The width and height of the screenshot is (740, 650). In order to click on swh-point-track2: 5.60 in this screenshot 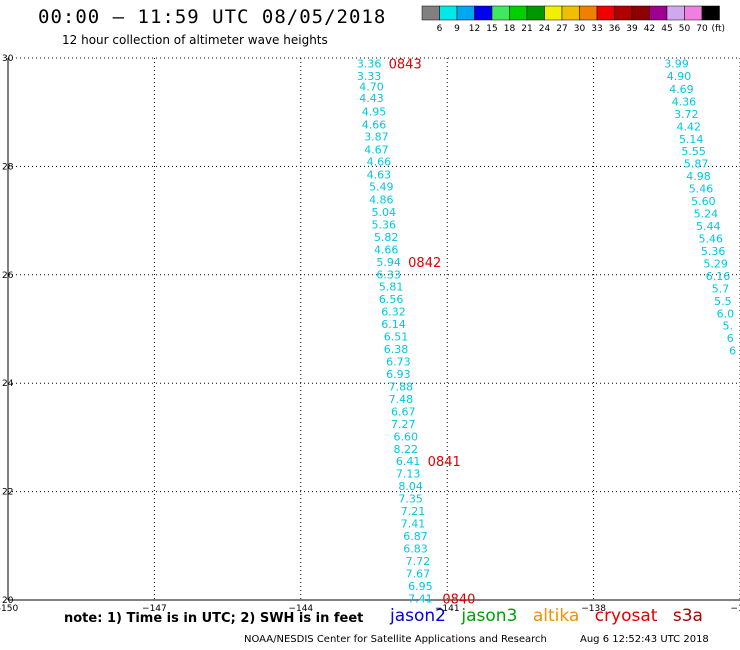, I will do `click(703, 201)`.